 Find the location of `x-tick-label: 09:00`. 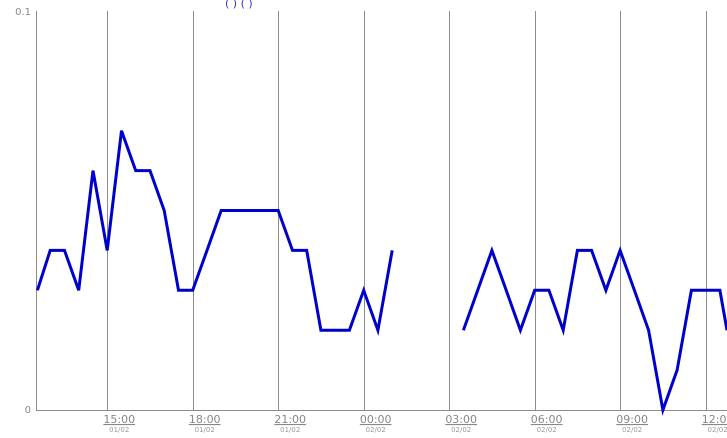

x-tick-label: 09:00 is located at coordinates (632, 419).